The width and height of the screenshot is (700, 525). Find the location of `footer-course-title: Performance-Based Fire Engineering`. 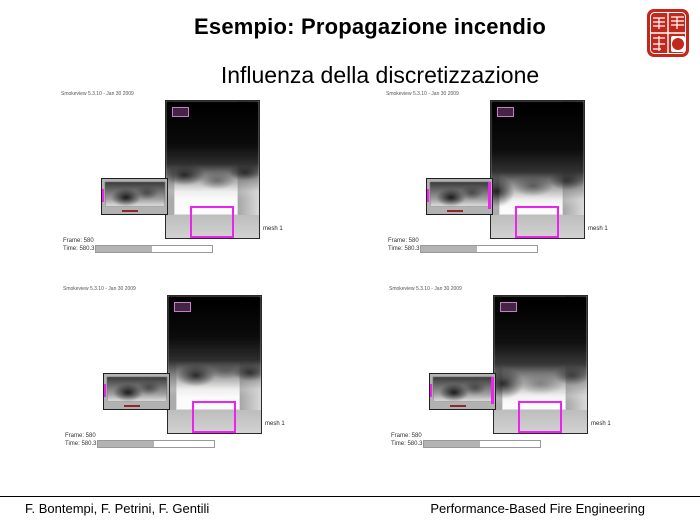

footer-course-title: Performance-Based Fire Engineering is located at coordinates (537, 508).